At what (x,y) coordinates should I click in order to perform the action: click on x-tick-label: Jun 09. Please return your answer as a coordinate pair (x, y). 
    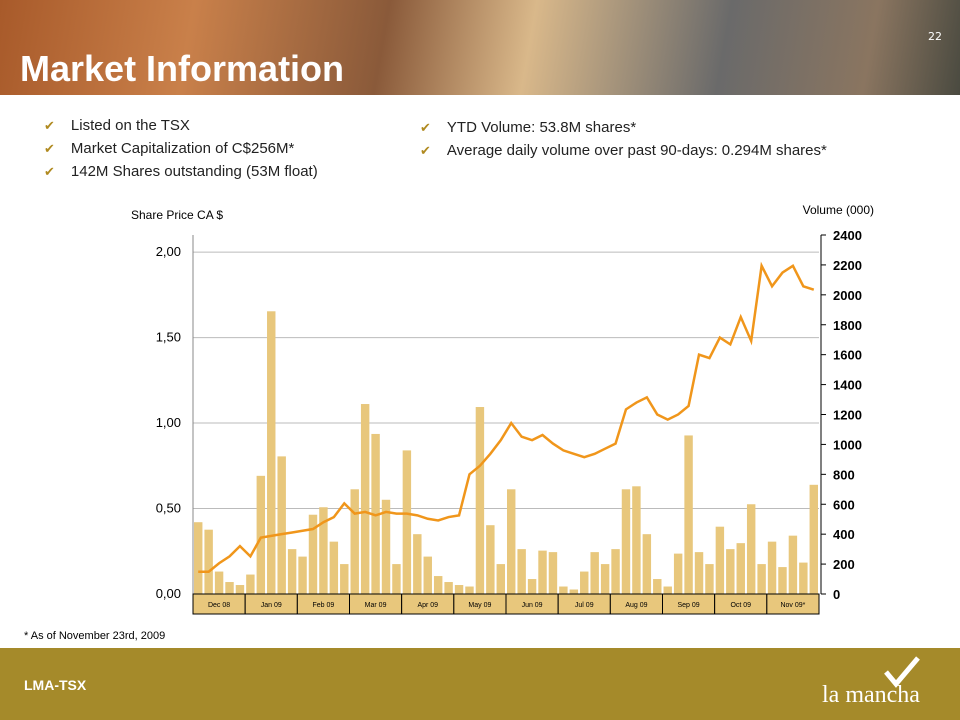
    Looking at the image, I should click on (532, 605).